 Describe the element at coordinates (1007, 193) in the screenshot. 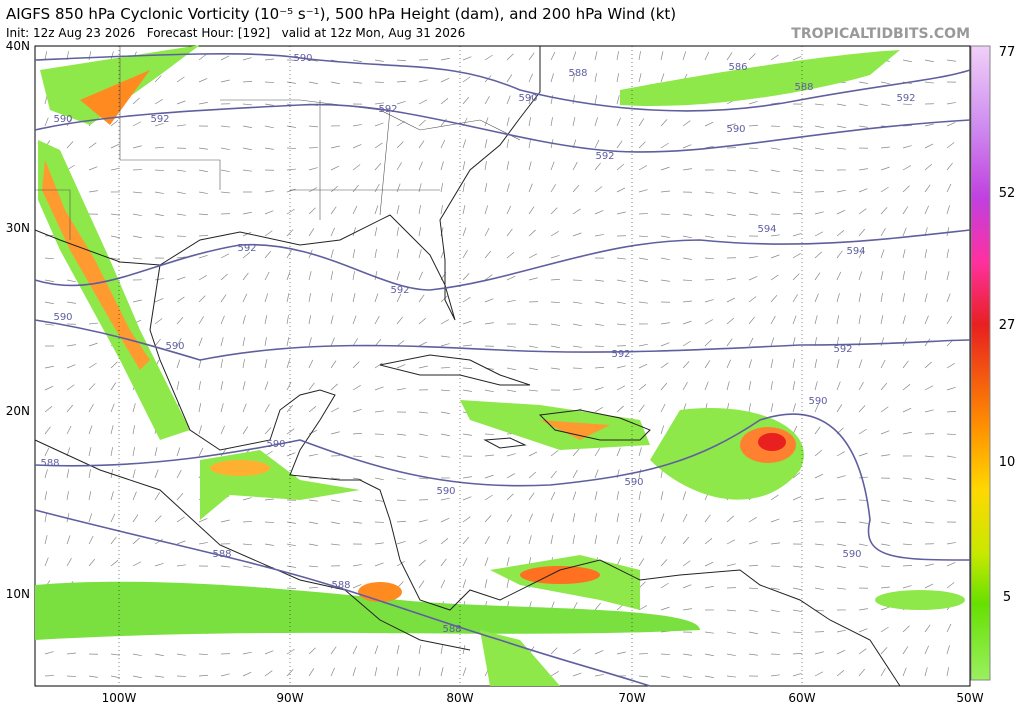

I see `colorbar-label: 52` at that location.